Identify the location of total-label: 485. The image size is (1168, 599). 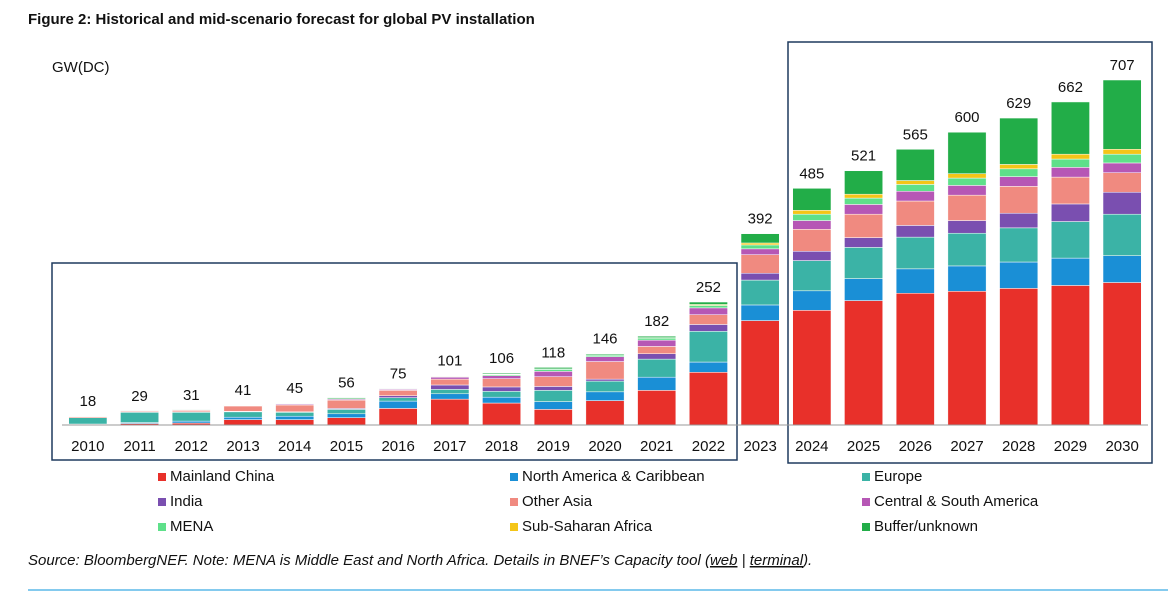
(811, 173).